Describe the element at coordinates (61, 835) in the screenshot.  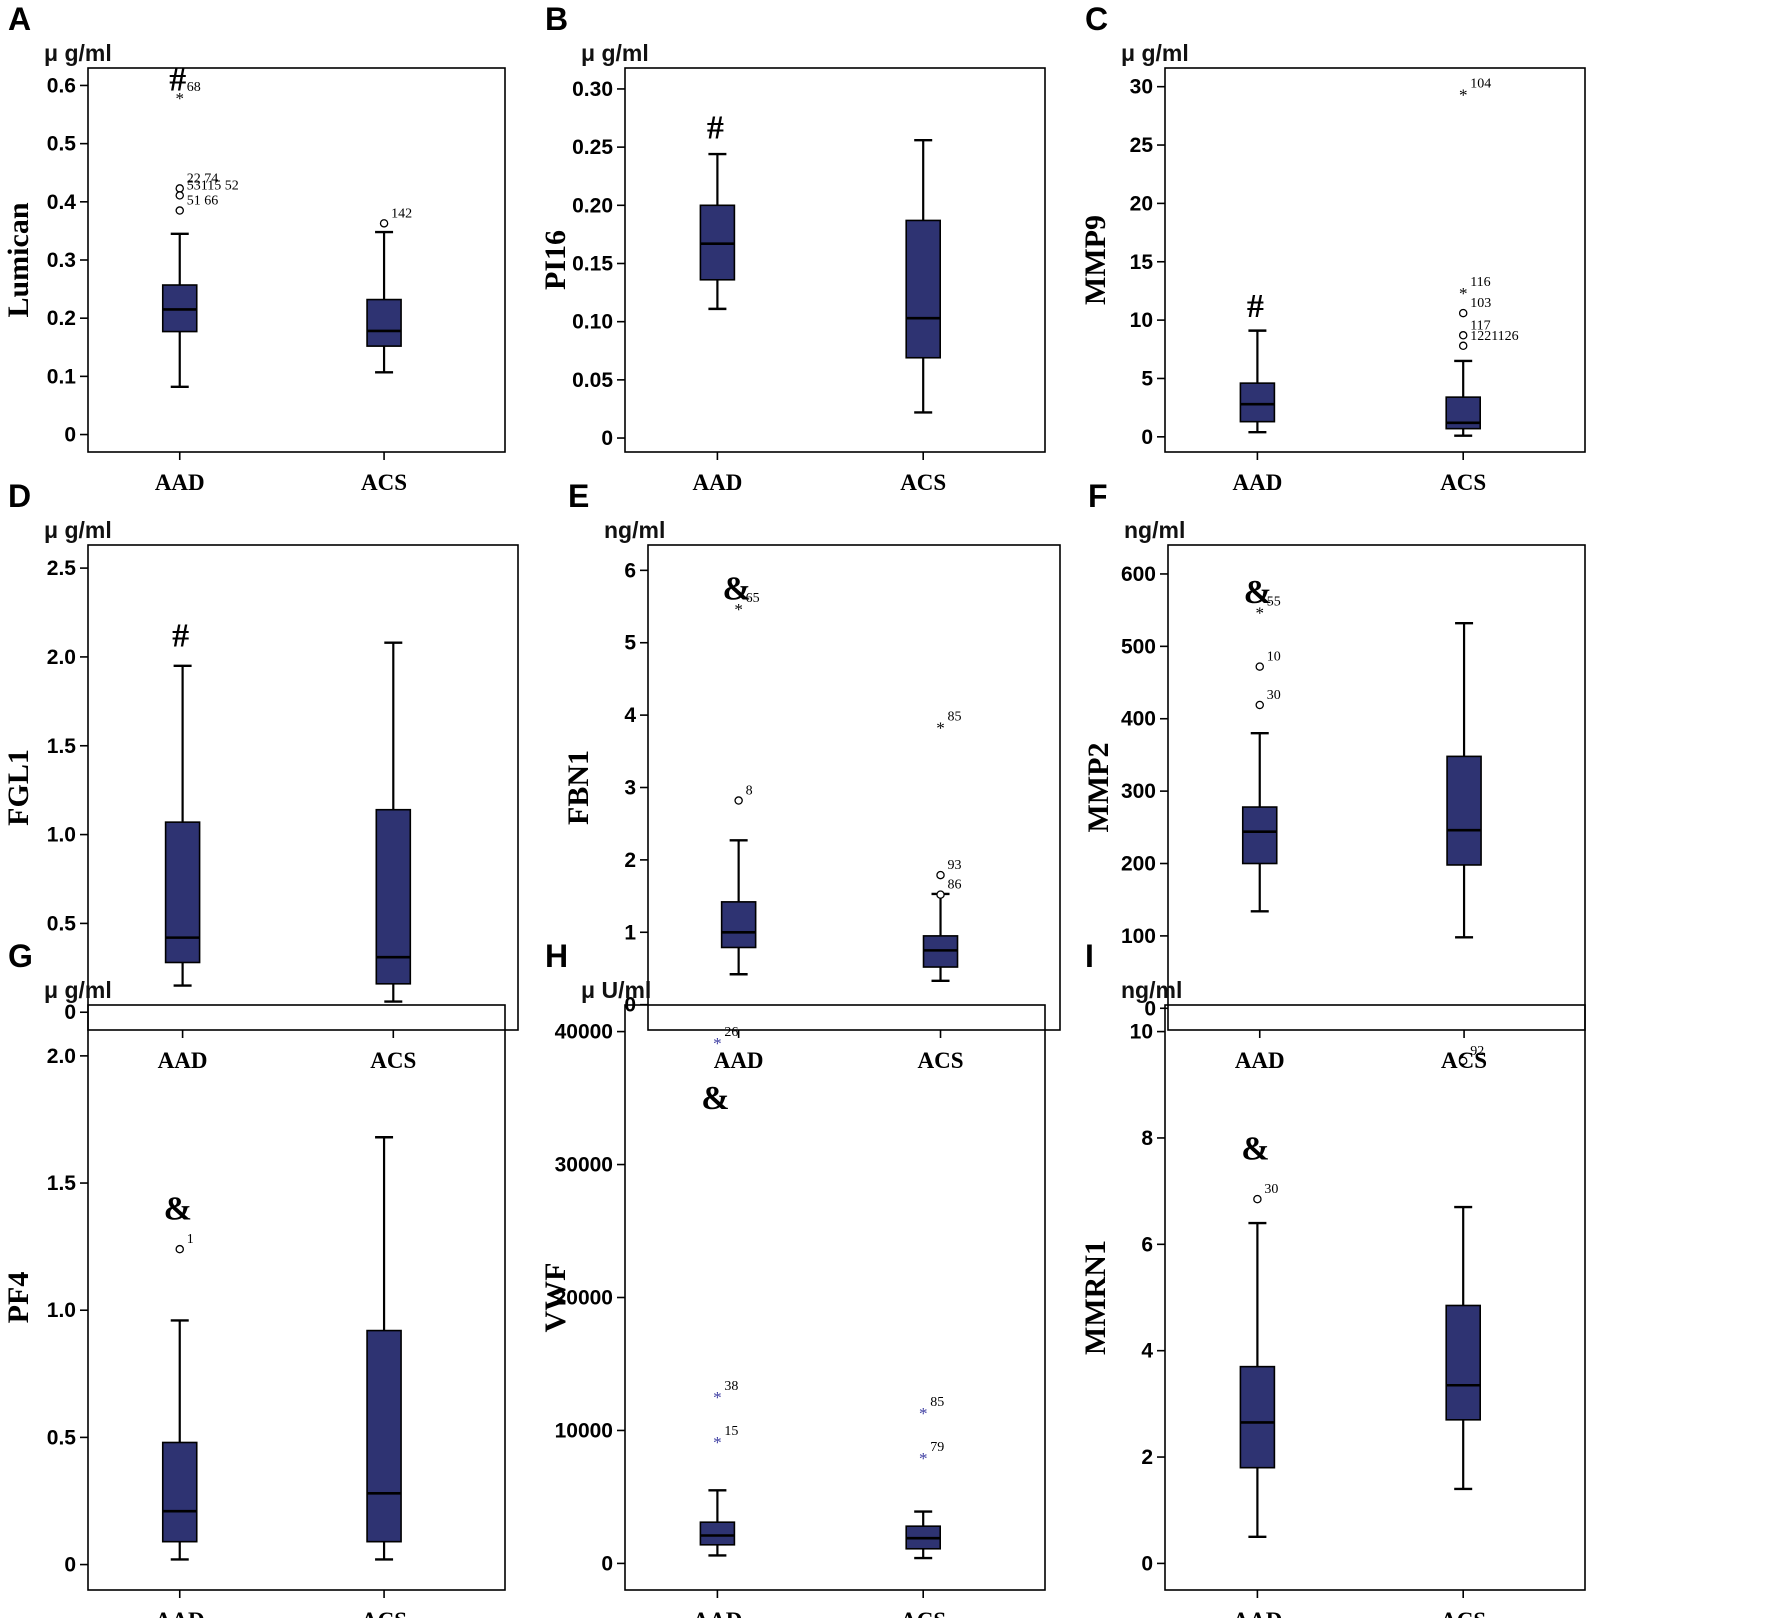
I see `y-tick-label: 1.0` at that location.